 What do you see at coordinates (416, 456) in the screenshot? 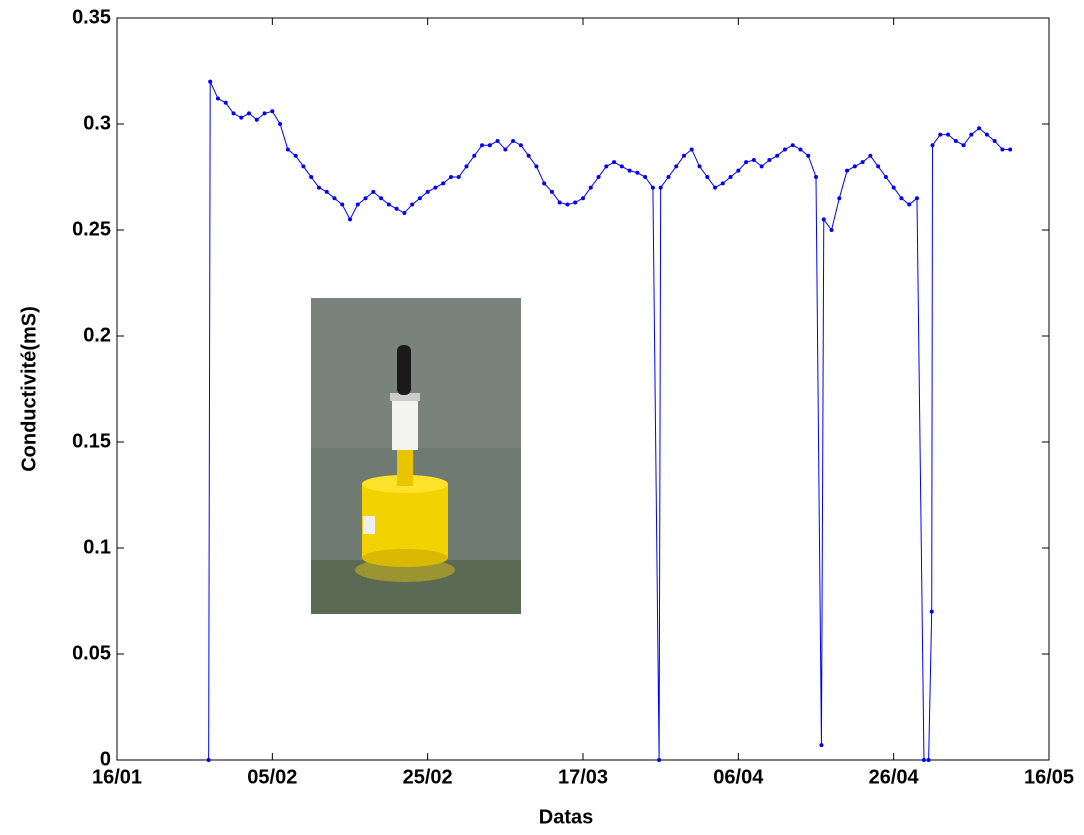
I see `buoy-photo` at bounding box center [416, 456].